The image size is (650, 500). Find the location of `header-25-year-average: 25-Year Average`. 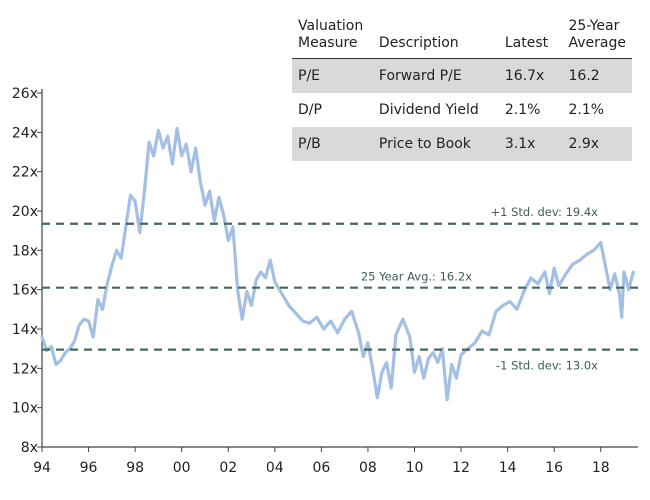

header-25-year-average: 25-Year Average is located at coordinates (597, 36).